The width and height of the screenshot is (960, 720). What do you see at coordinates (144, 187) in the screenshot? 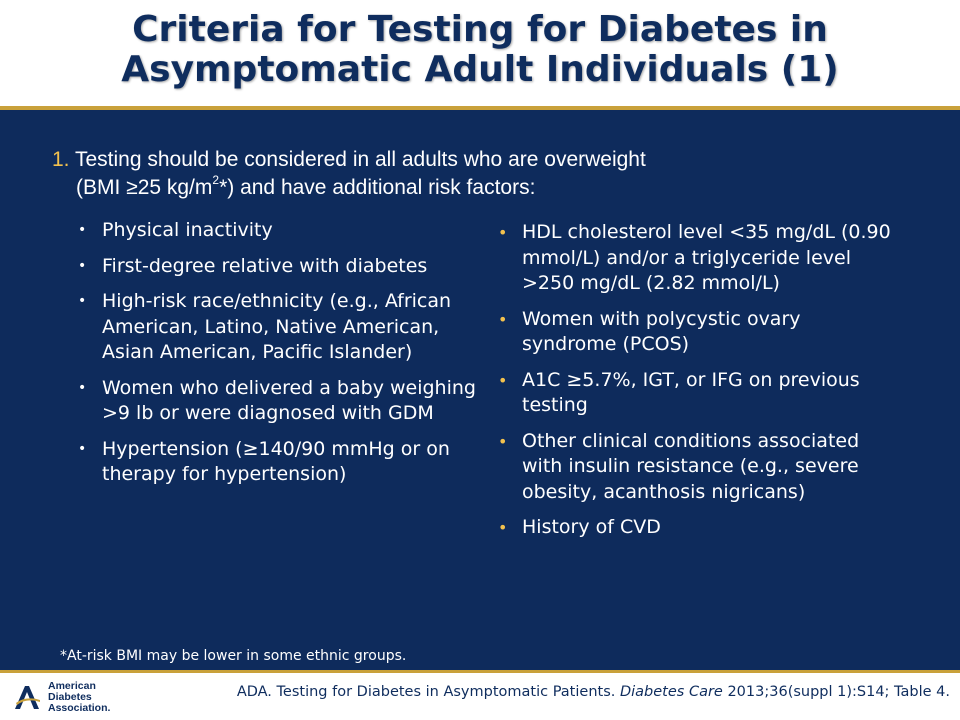
I see `lead-line-2-pre: (BMI ≥25 kg/m` at bounding box center [144, 187].